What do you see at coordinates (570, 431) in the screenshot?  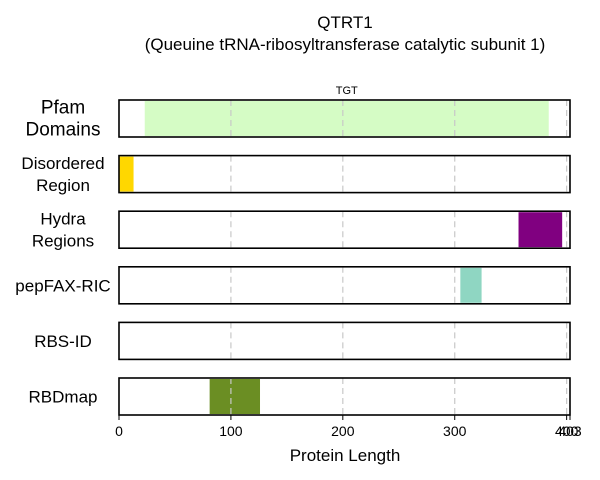 I see `x-tick-label: 403` at bounding box center [570, 431].